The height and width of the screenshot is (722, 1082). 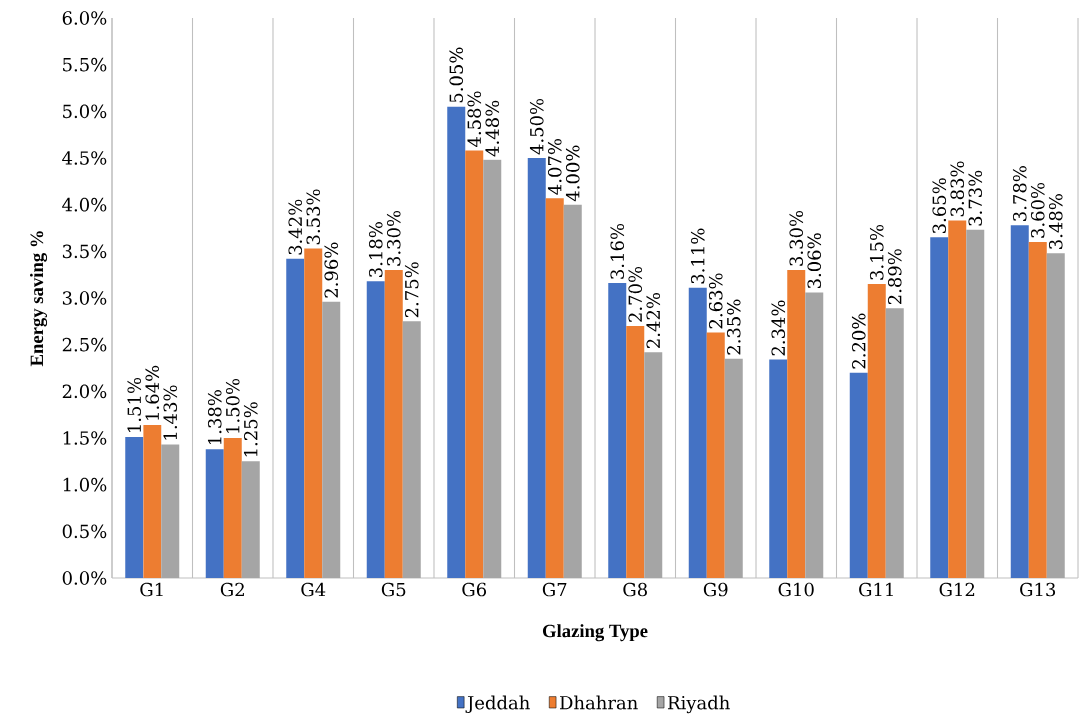 I want to click on data-label: 3.78%, so click(x=1019, y=193).